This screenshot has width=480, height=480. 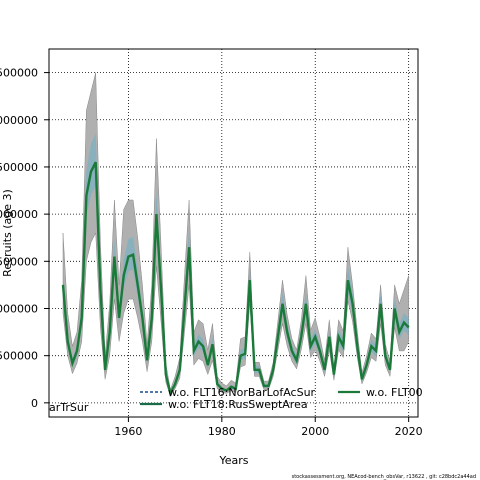 What do you see at coordinates (394, 392) in the screenshot?
I see `legend-label: w.o. FLT00` at bounding box center [394, 392].